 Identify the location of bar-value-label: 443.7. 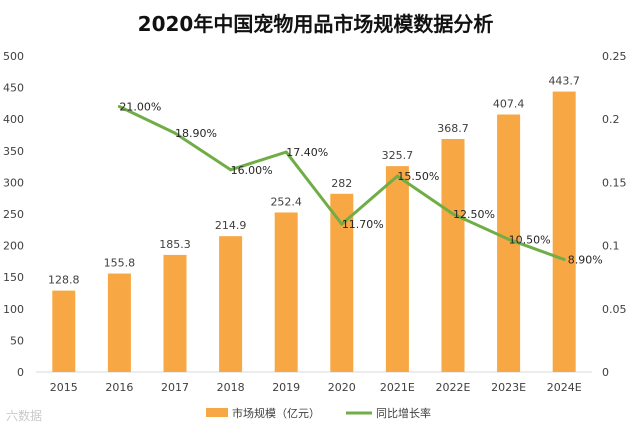
(564, 81).